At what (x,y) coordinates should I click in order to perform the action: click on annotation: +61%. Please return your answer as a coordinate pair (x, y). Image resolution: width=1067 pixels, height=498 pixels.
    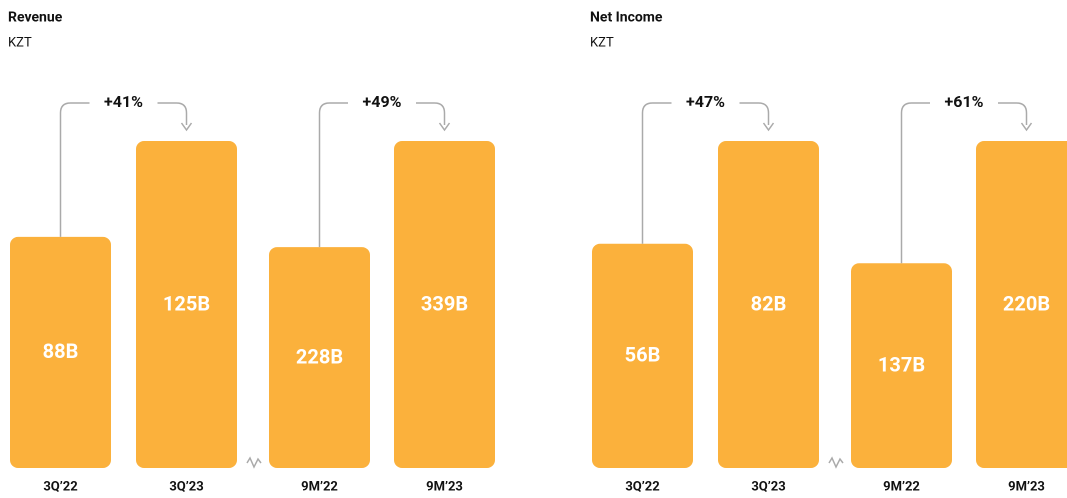
    Looking at the image, I should click on (964, 101).